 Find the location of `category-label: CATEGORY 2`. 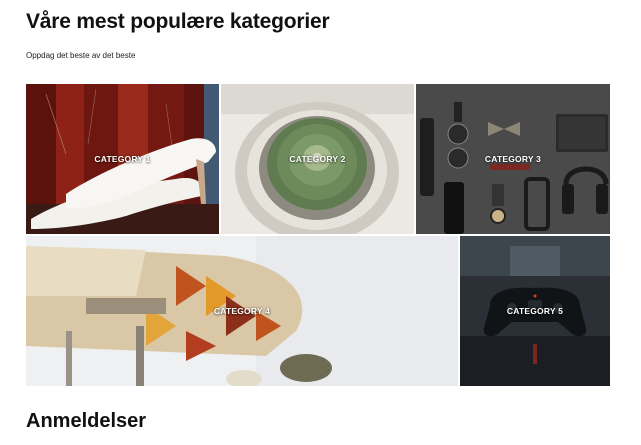

category-label: CATEGORY 2 is located at coordinates (317, 159).